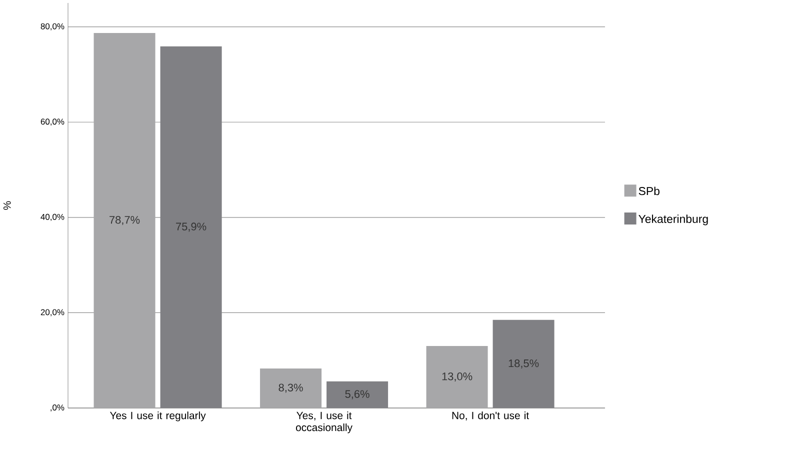 The image size is (787, 449). What do you see at coordinates (7, 205) in the screenshot?
I see `y-axis-title: %` at bounding box center [7, 205].